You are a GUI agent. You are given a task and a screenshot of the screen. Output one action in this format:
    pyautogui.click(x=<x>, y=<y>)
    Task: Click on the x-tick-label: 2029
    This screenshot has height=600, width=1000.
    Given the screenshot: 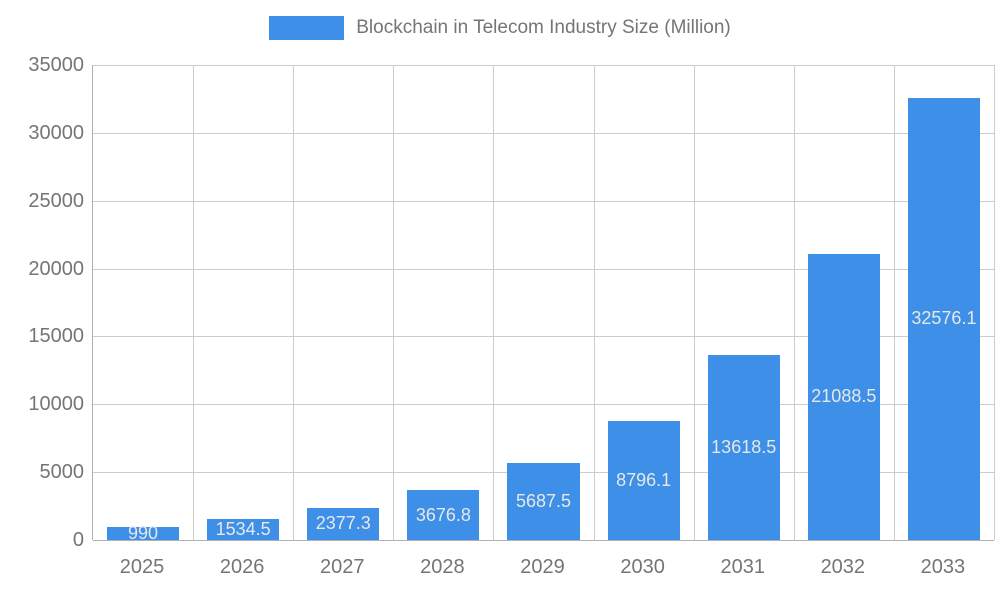 What is the action you would take?
    pyautogui.click(x=542, y=567)
    